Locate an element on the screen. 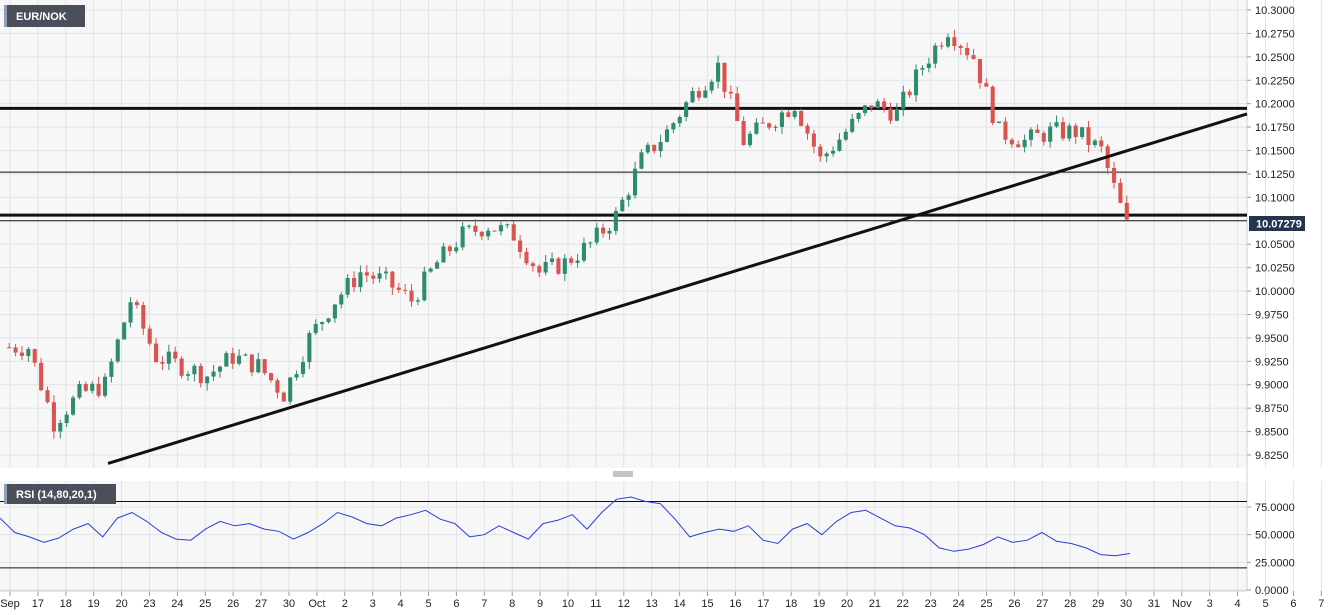  rsi-tick-label: 25.0000 is located at coordinates (1275, 563).